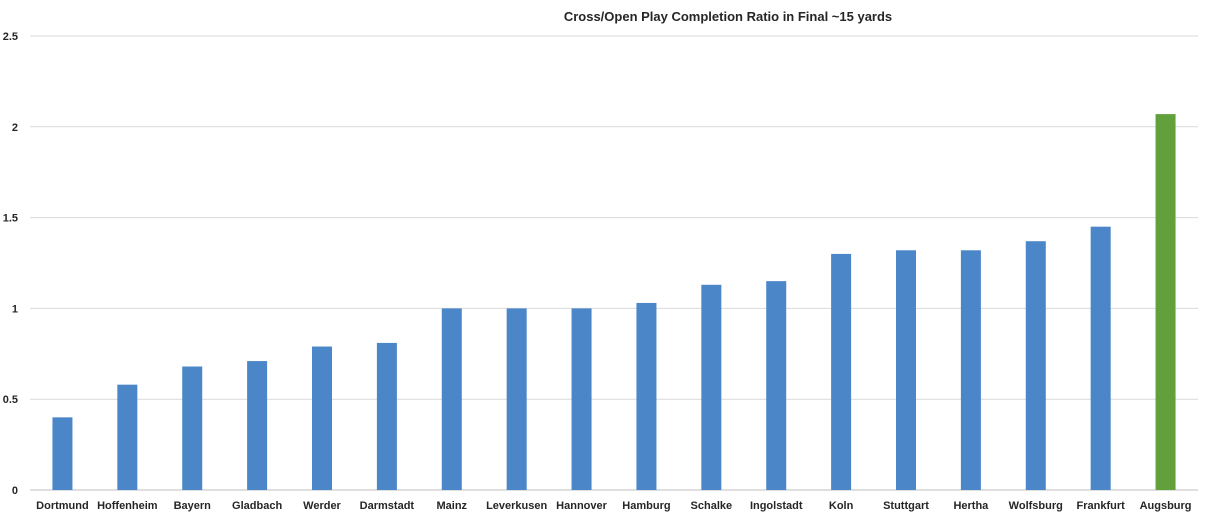 This screenshot has width=1206, height=517. What do you see at coordinates (1036, 506) in the screenshot?
I see `x-category-label: Wolfsburg` at bounding box center [1036, 506].